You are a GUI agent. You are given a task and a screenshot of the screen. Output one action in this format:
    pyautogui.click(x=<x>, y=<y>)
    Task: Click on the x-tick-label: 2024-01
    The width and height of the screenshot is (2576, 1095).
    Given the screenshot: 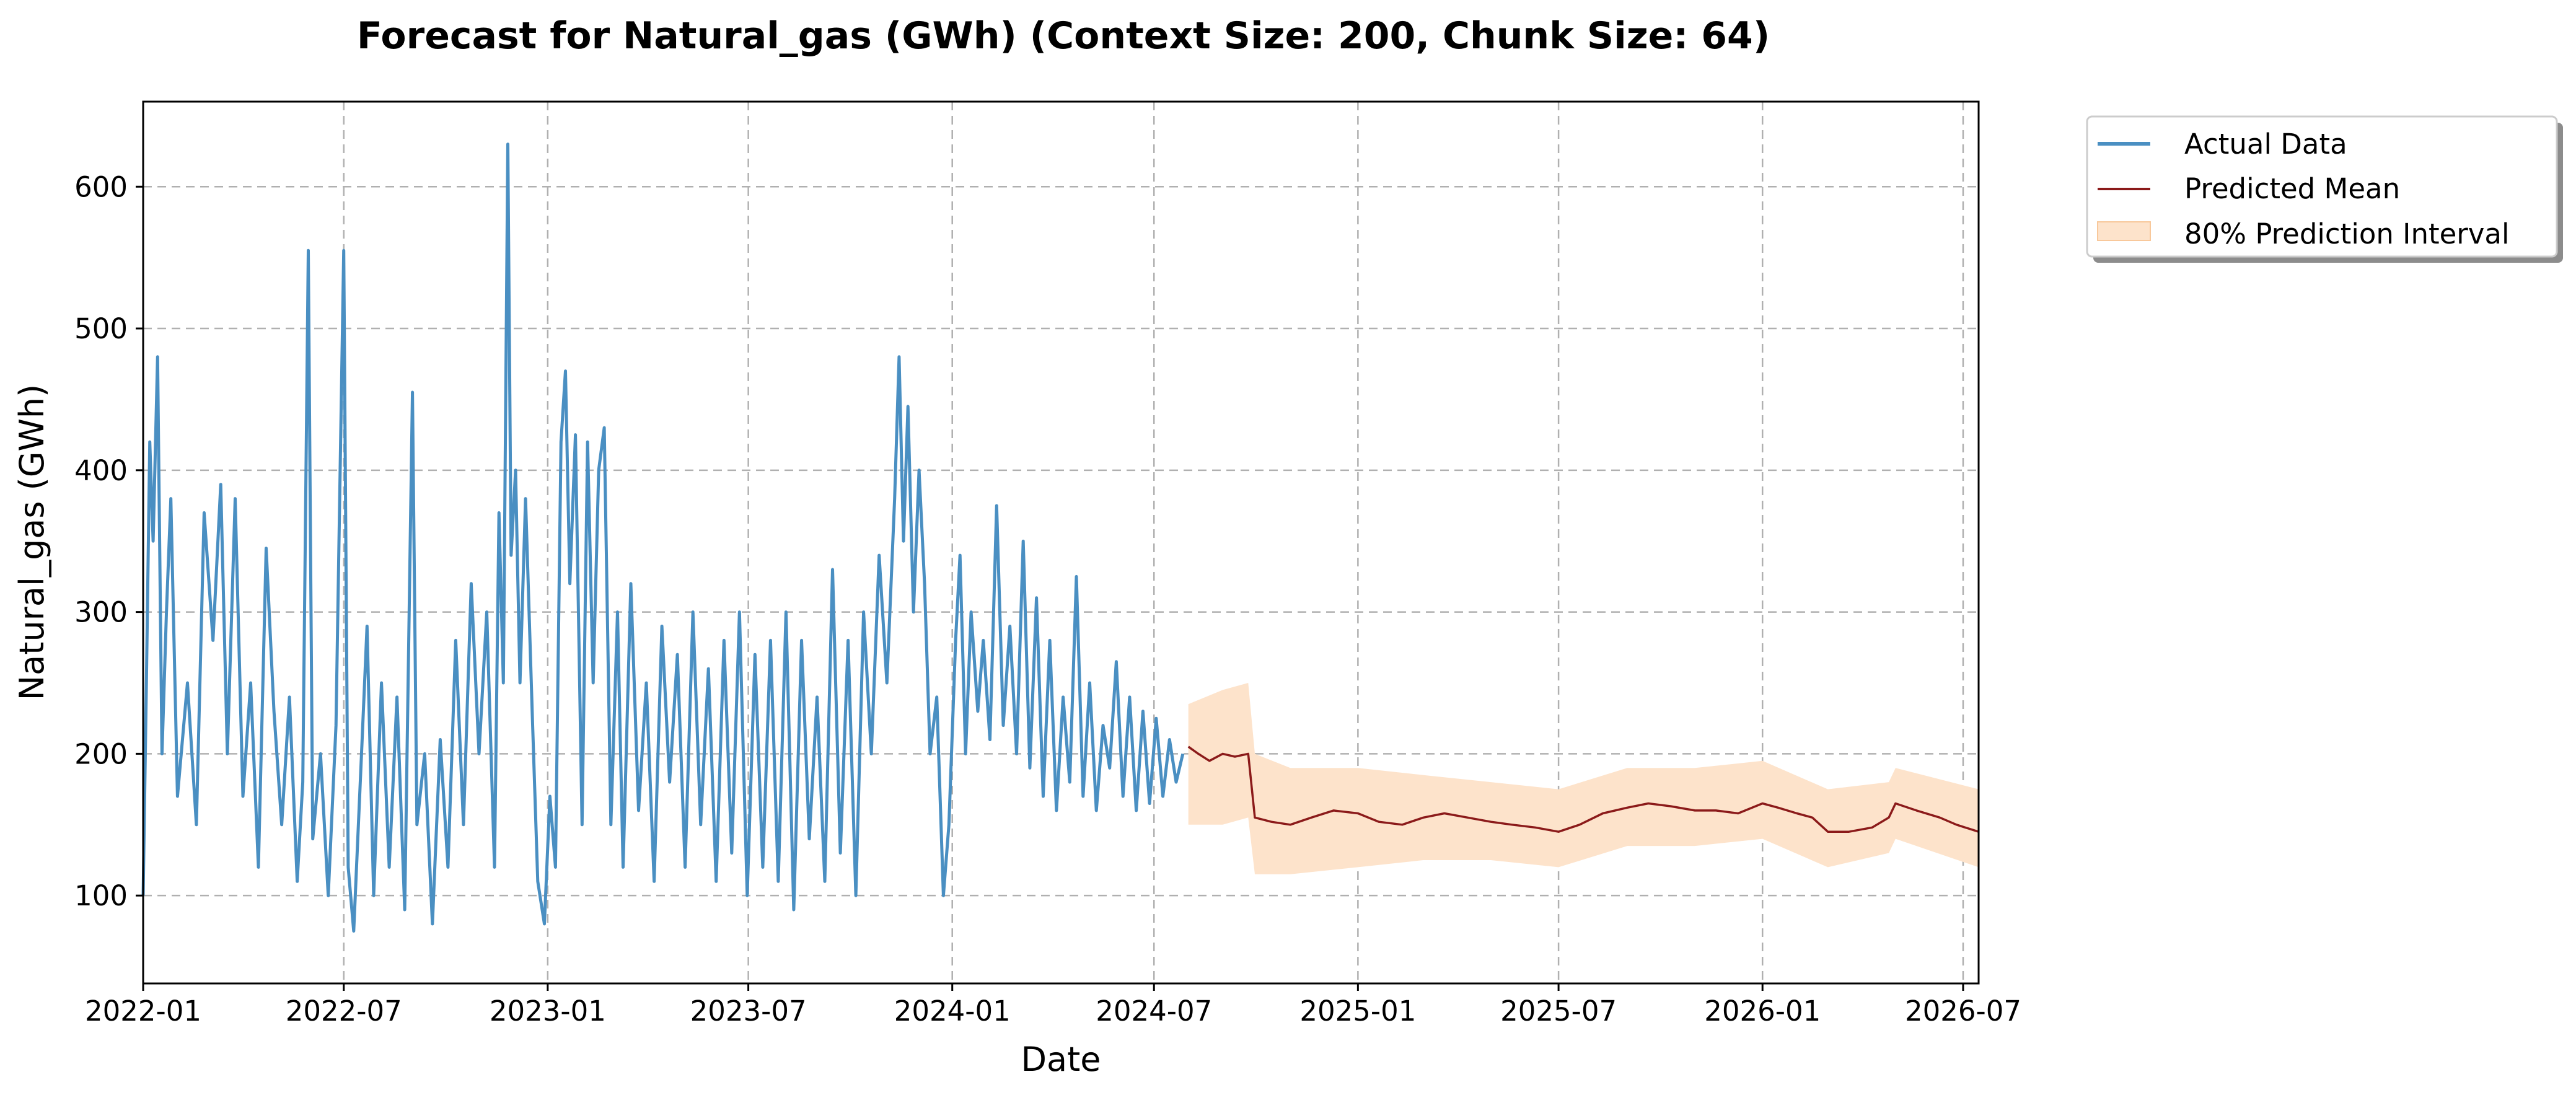 What is the action you would take?
    pyautogui.click(x=953, y=1011)
    